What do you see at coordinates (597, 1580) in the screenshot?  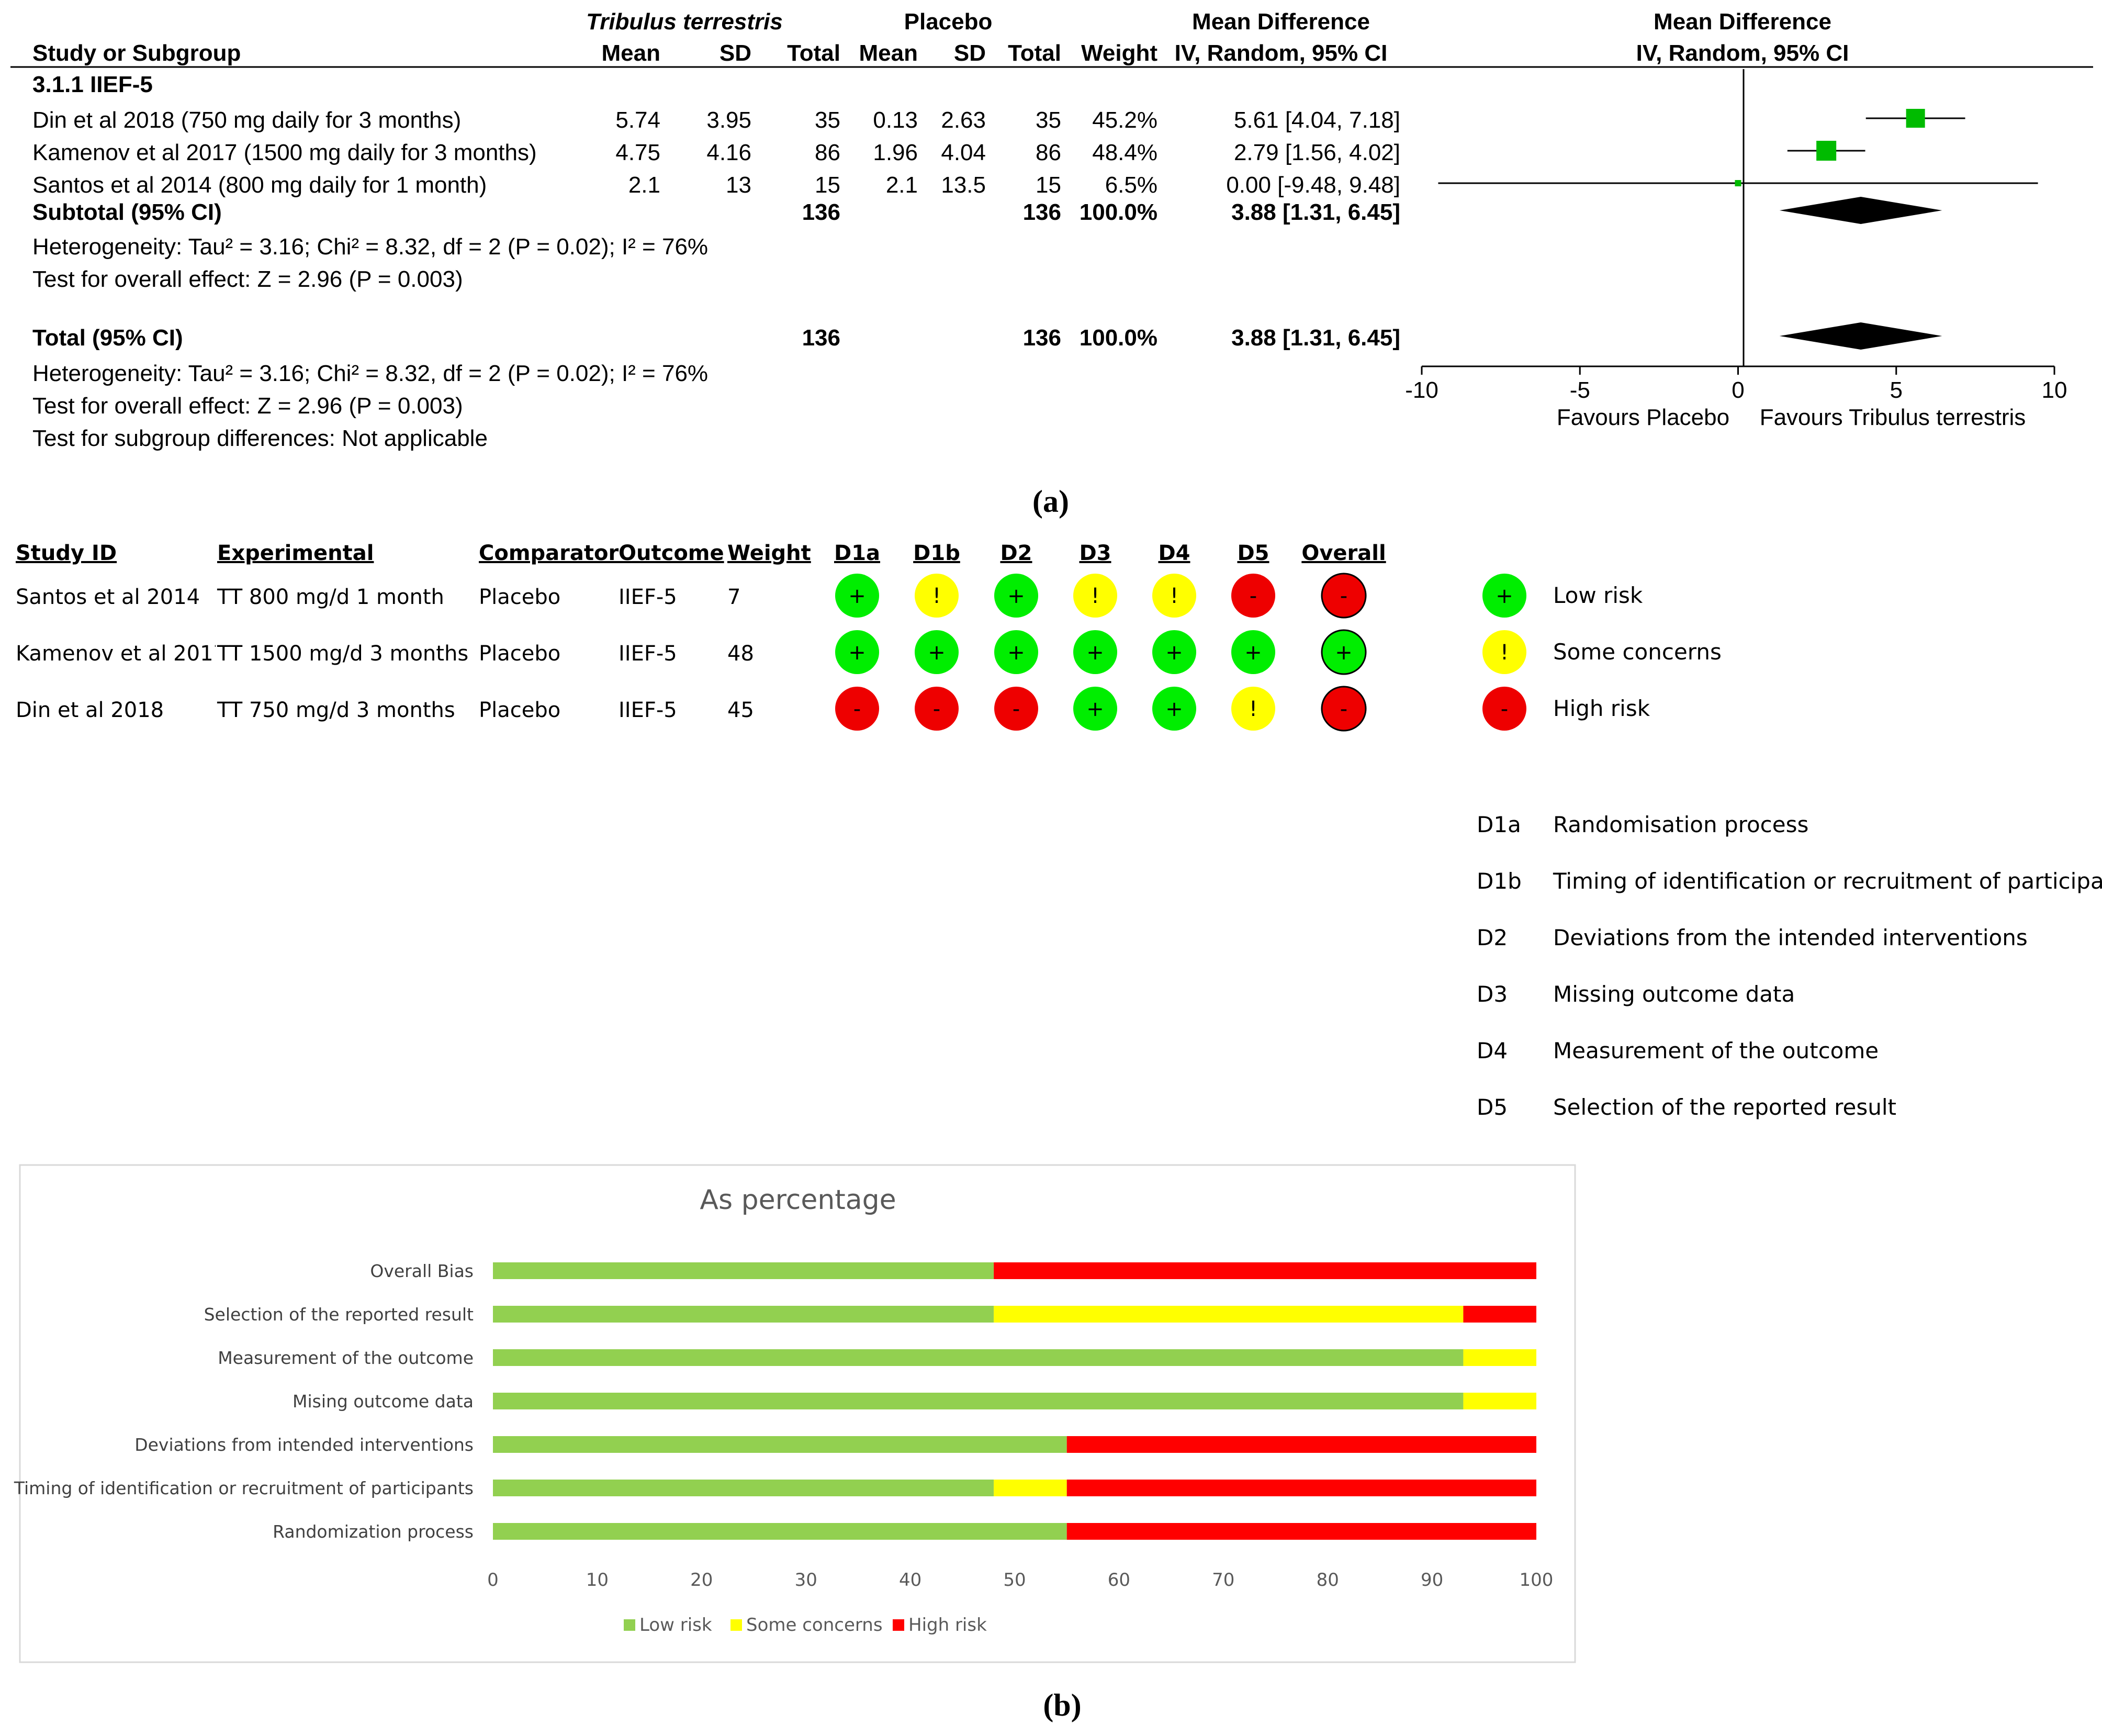 I see `x-tick-label: 10` at bounding box center [597, 1580].